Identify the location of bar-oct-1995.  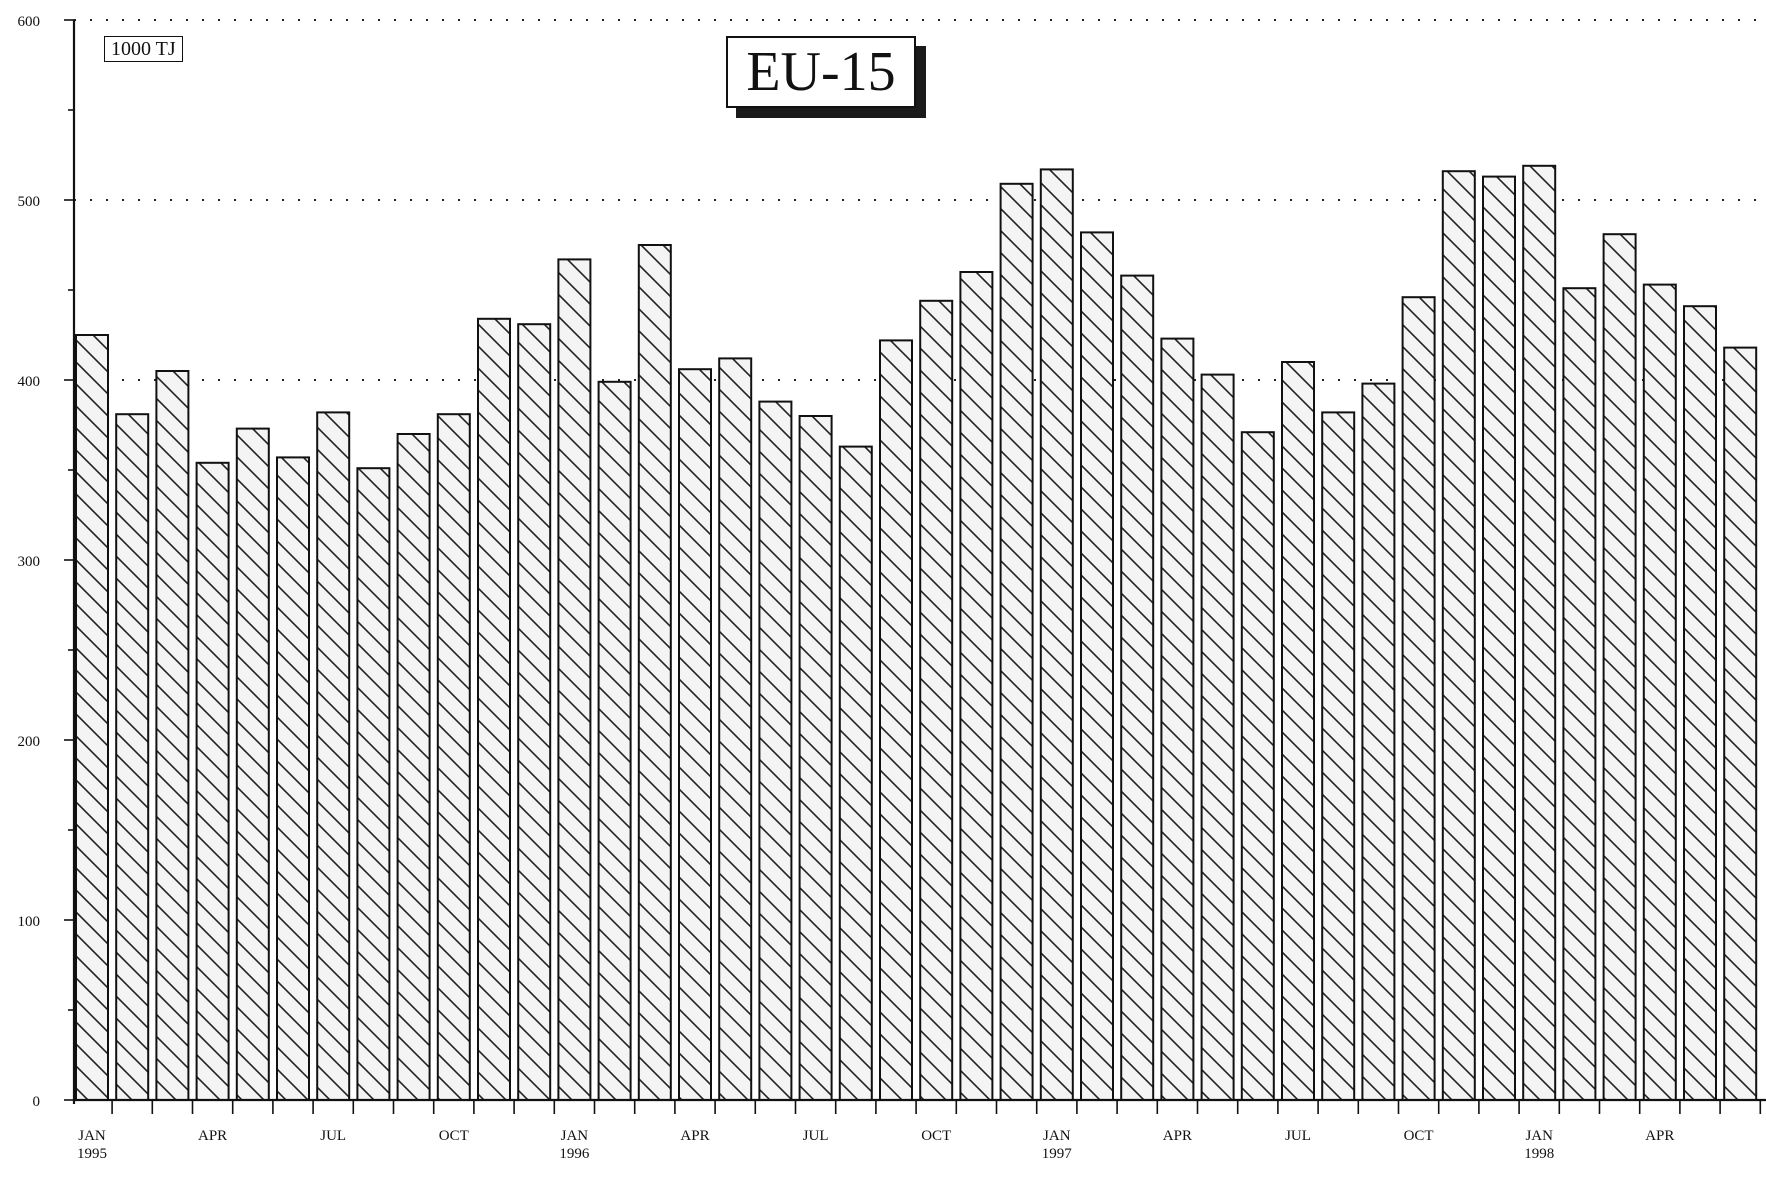
(453, 757).